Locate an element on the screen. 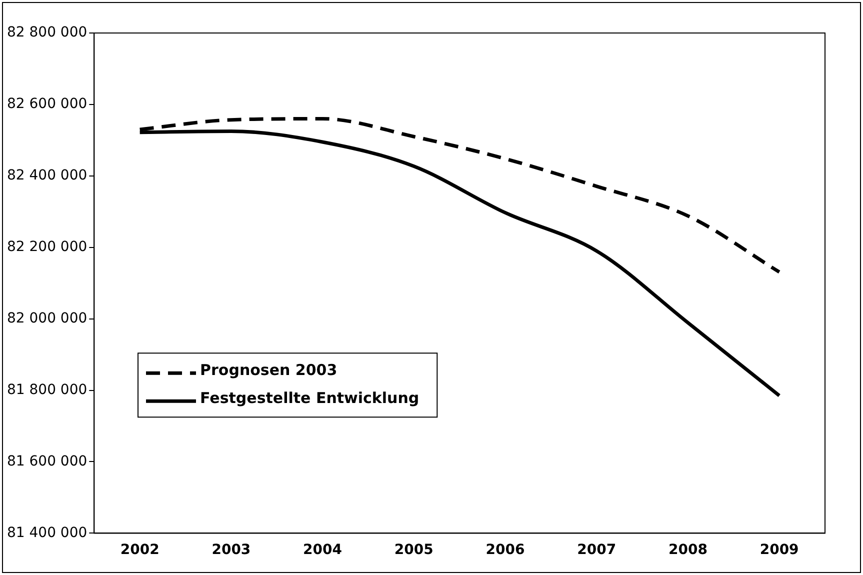 The width and height of the screenshot is (863, 575). x-tick-label: 2008 is located at coordinates (688, 550).